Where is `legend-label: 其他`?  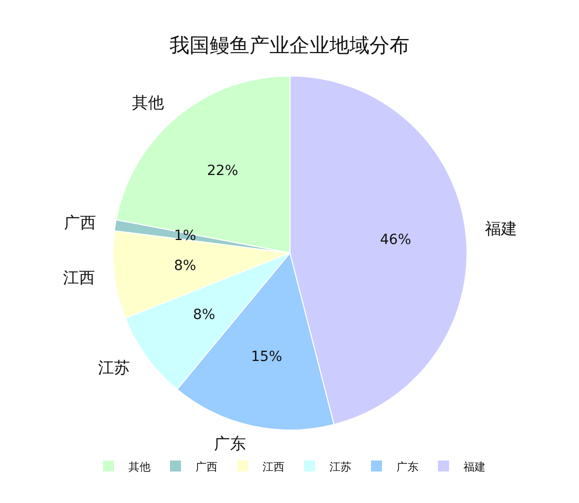
legend-label: 其他 is located at coordinates (139, 467).